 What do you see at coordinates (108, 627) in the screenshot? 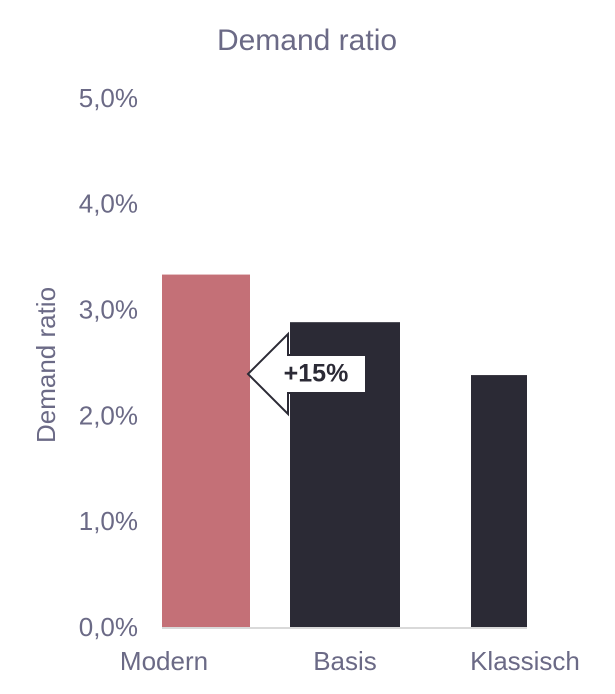
I see `y-tick-label: 0,0%` at bounding box center [108, 627].